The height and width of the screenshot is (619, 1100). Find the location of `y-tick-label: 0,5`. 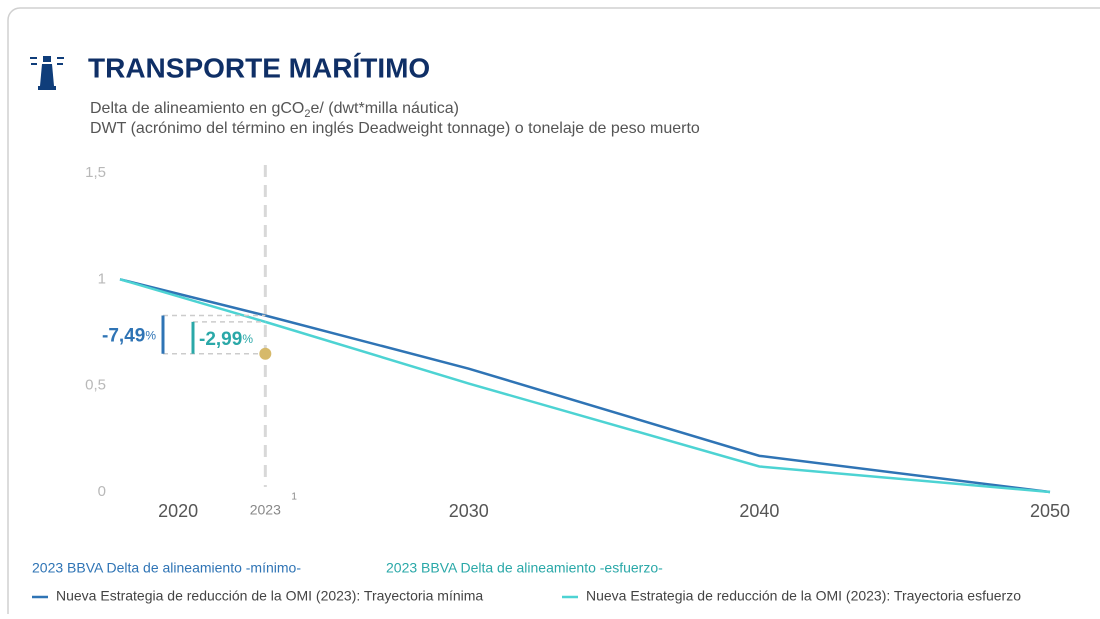

y-tick-label: 0,5 is located at coordinates (95, 385).